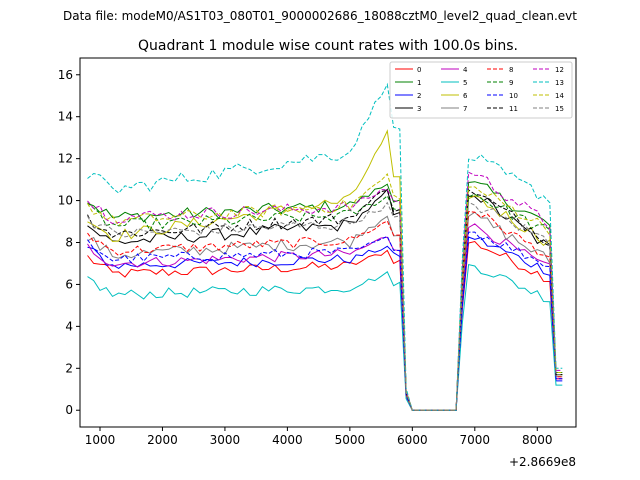  I want to click on legend-label-9: 9, so click(511, 83).